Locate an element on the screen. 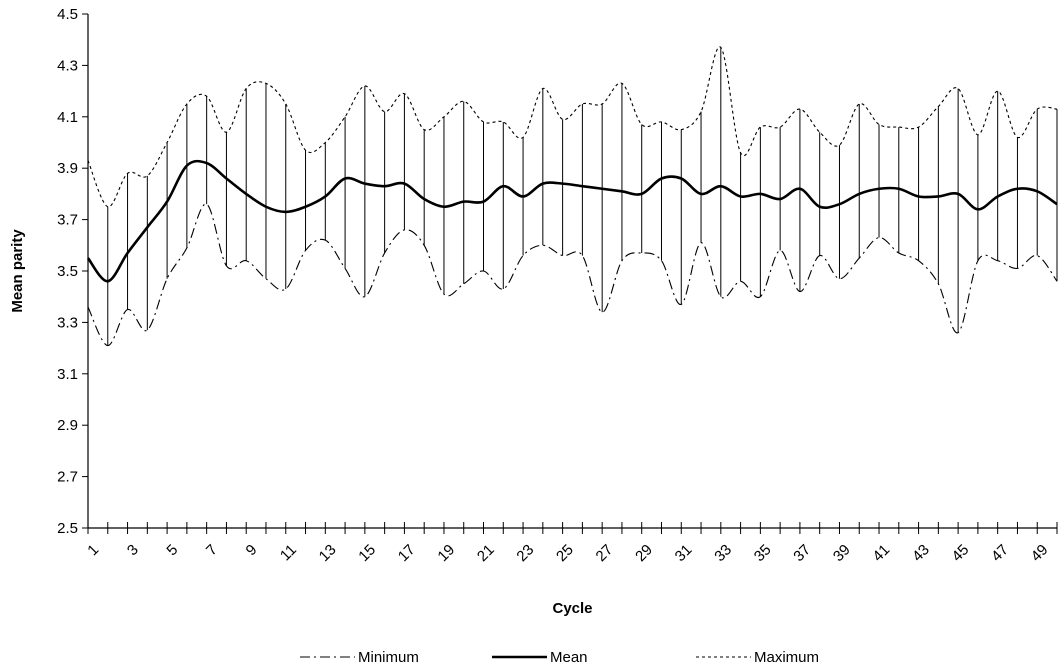 The image size is (1058, 672). legend-label-maximum: Maximum is located at coordinates (786, 657).